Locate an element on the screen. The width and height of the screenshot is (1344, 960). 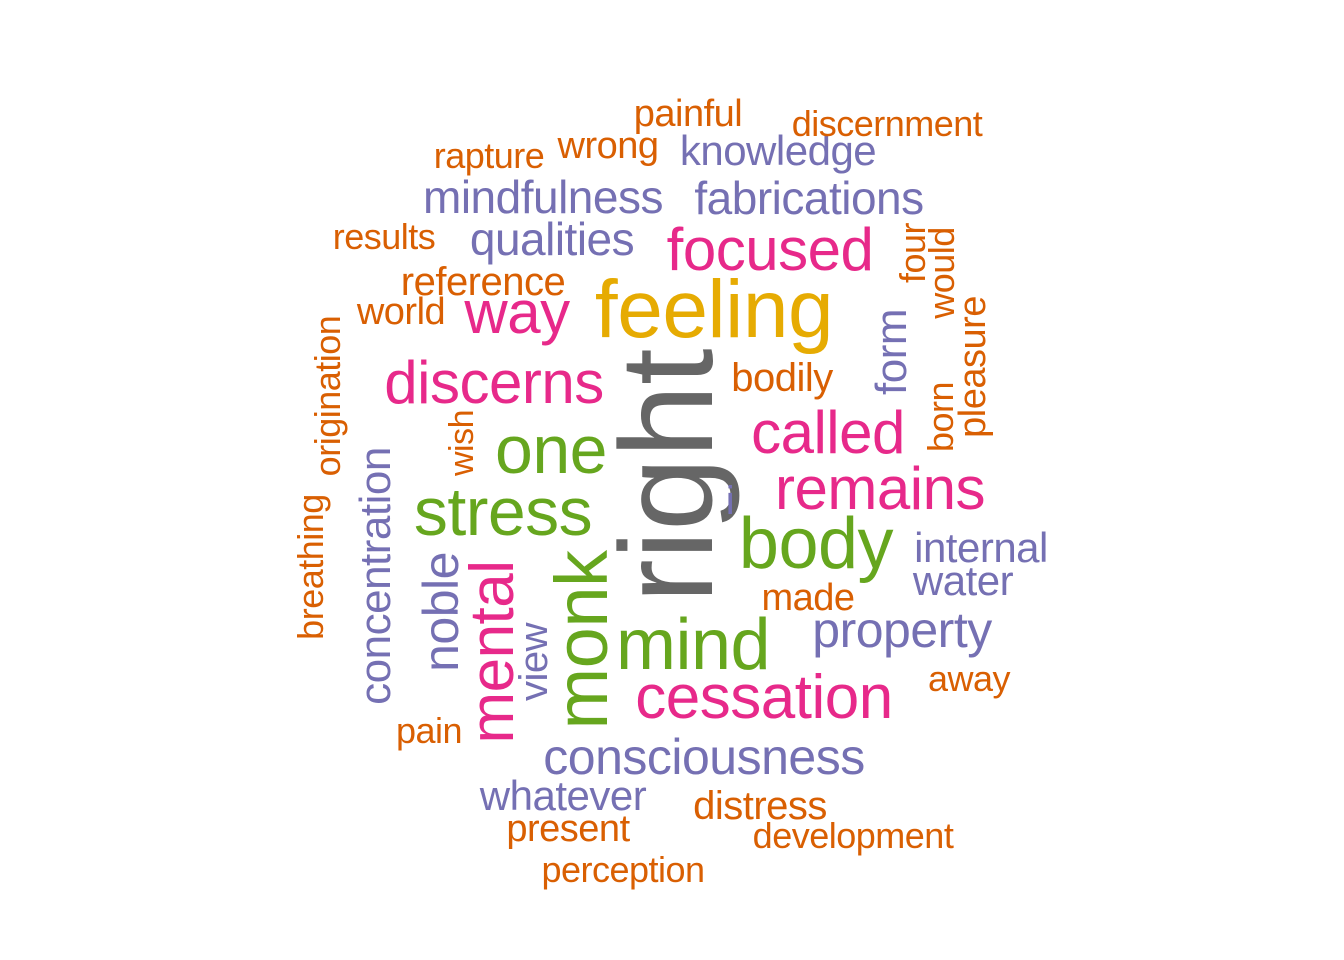
word-qualities: qualities is located at coordinates (552, 239).